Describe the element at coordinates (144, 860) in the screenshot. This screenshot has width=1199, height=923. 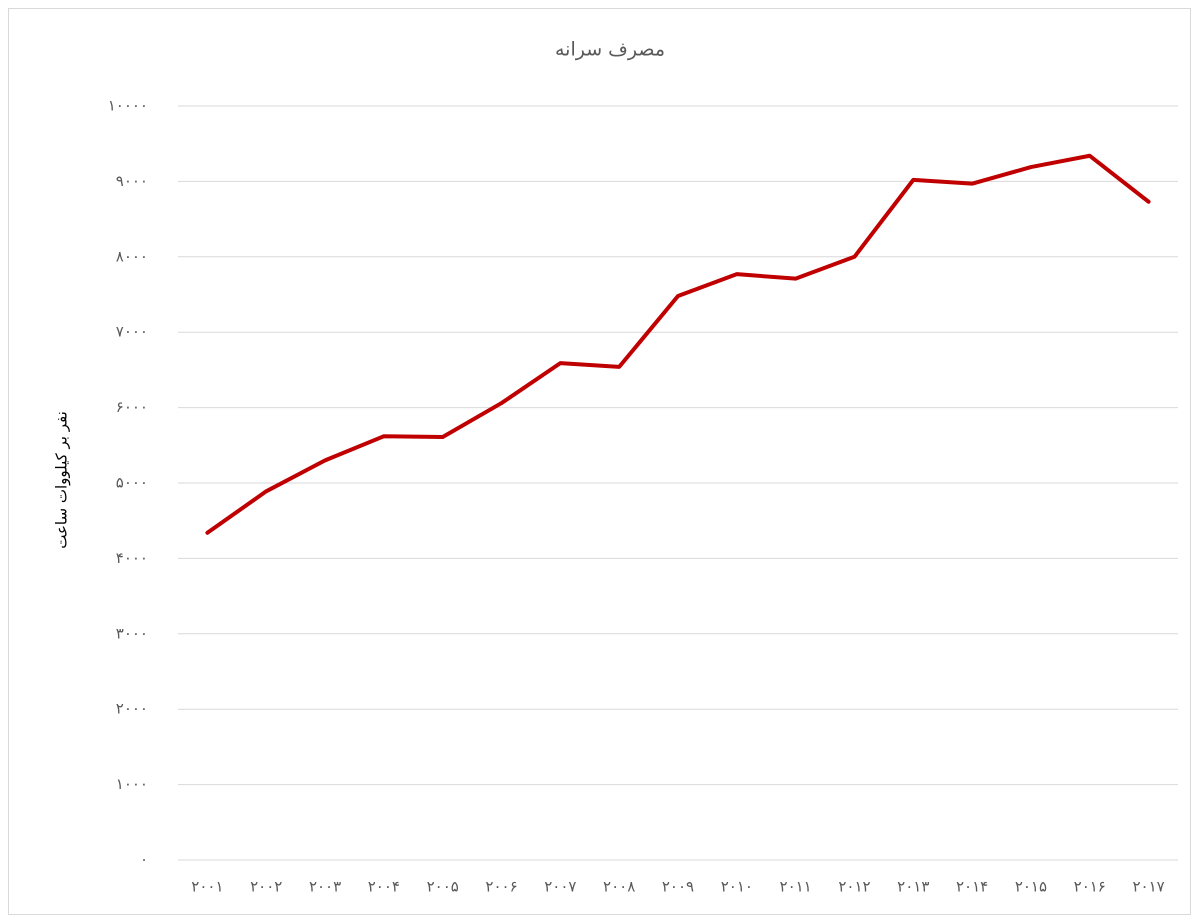
I see `y-tick-label: ۰` at that location.